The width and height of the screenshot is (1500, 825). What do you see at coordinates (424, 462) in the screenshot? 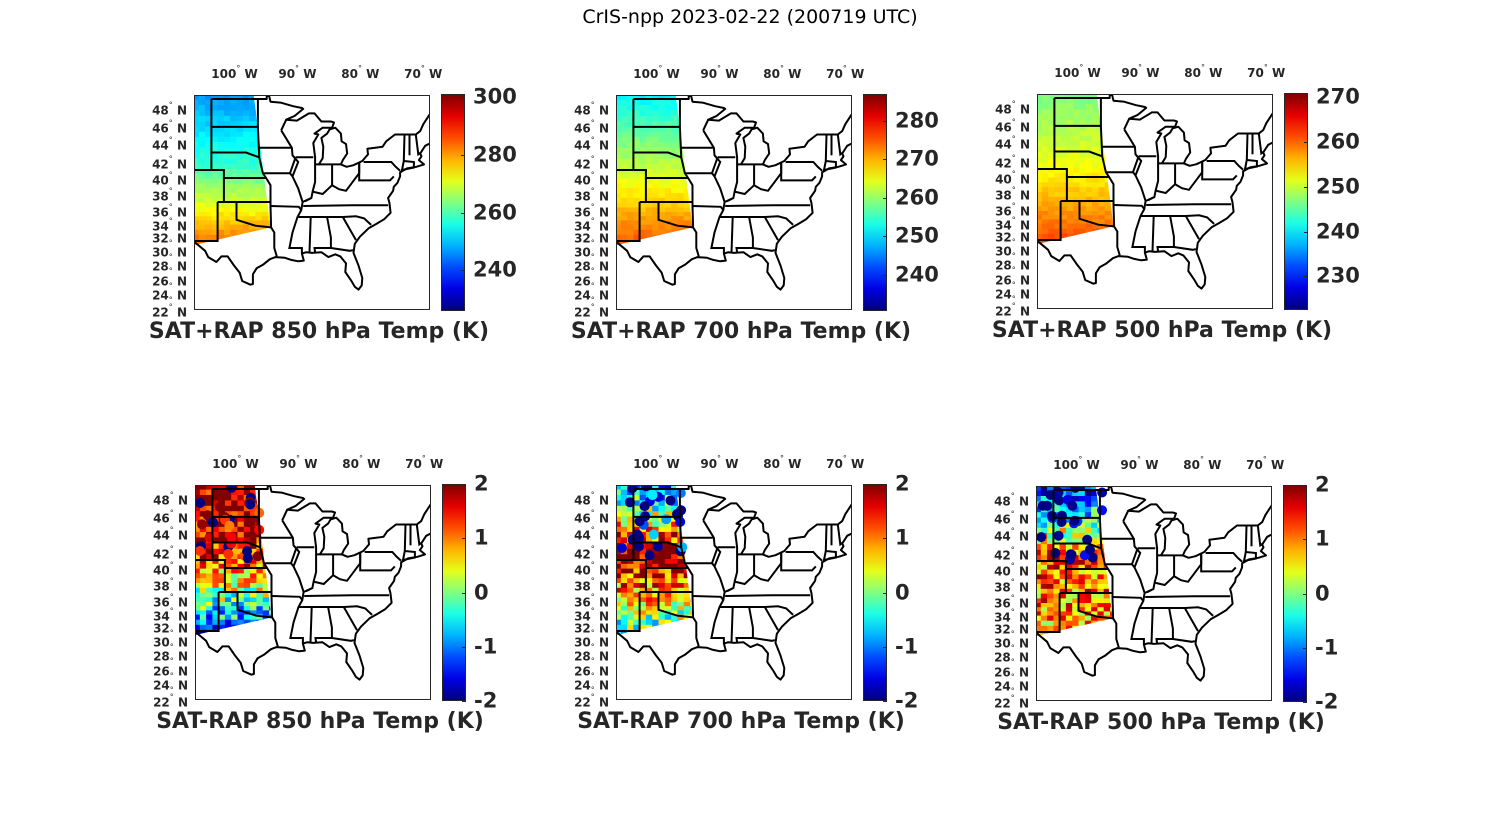
I see `lon-tick-label: 70° W` at bounding box center [424, 462].